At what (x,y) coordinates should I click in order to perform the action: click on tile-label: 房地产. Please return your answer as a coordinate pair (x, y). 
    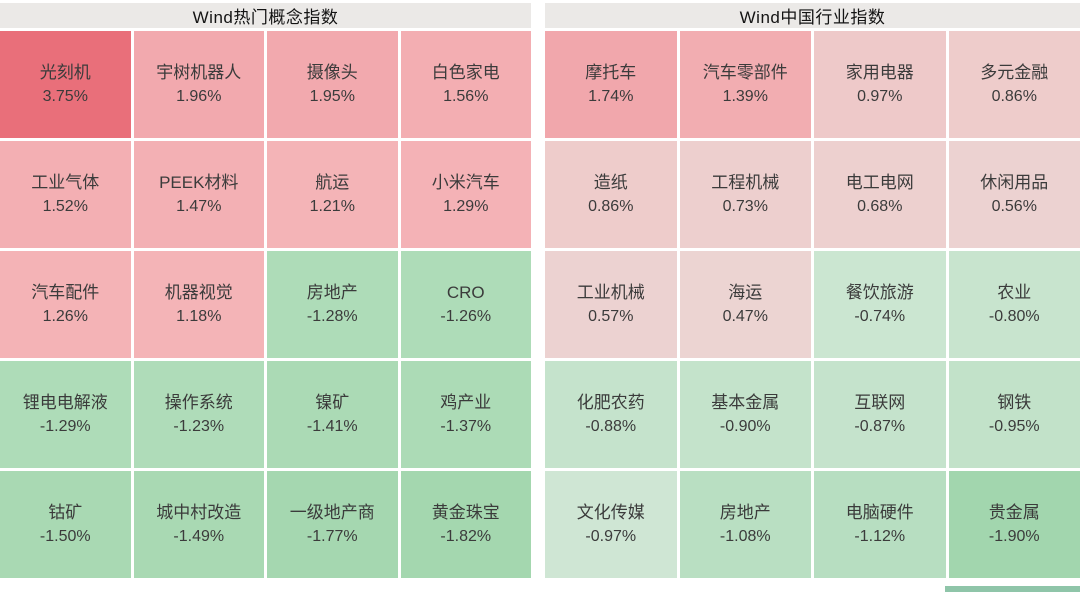
    Looking at the image, I should click on (332, 292).